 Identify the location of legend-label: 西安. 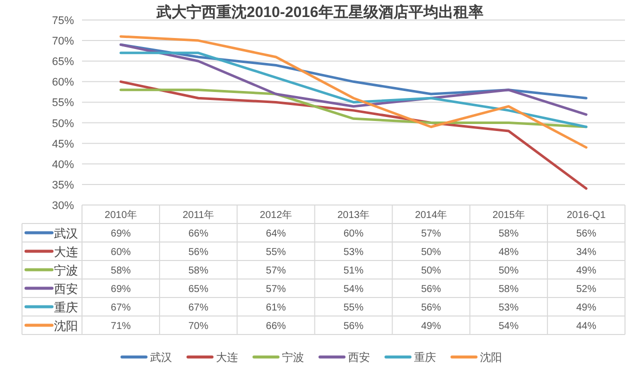
(66, 289).